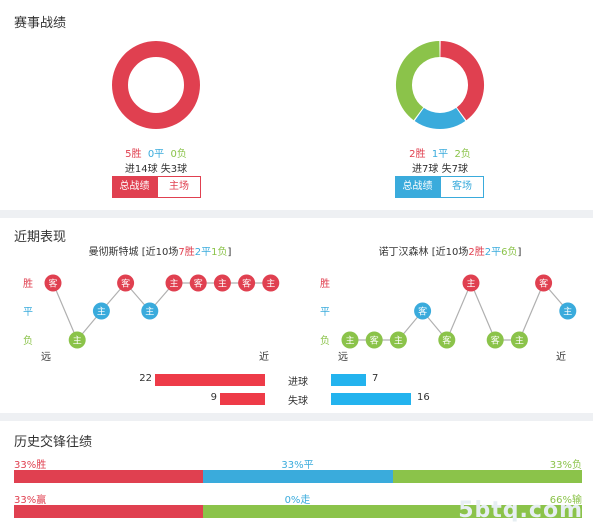 The image size is (593, 527). What do you see at coordinates (371, 399) in the screenshot?
I see `right-goals-against-bar` at bounding box center [371, 399].